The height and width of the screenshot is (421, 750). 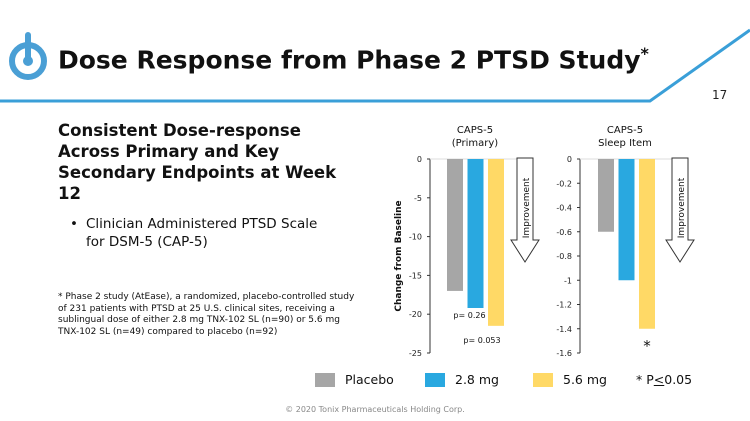 What do you see at coordinates (415, 314) in the screenshot?
I see `y-tick-label: -20` at bounding box center [415, 314].